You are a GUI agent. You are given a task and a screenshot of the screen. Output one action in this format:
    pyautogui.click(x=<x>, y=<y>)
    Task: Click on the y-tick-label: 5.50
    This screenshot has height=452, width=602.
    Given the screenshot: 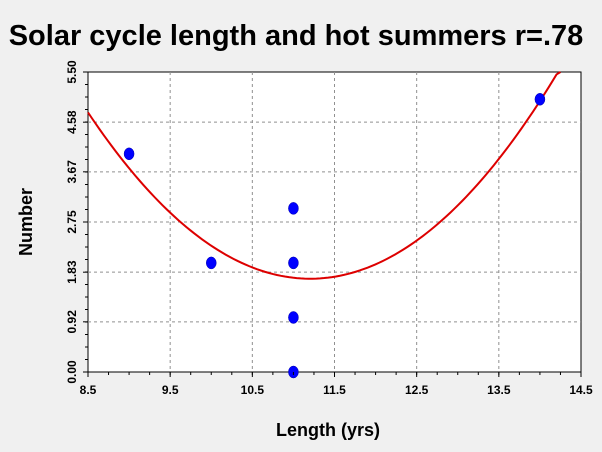 What is the action you would take?
    pyautogui.click(x=72, y=72)
    